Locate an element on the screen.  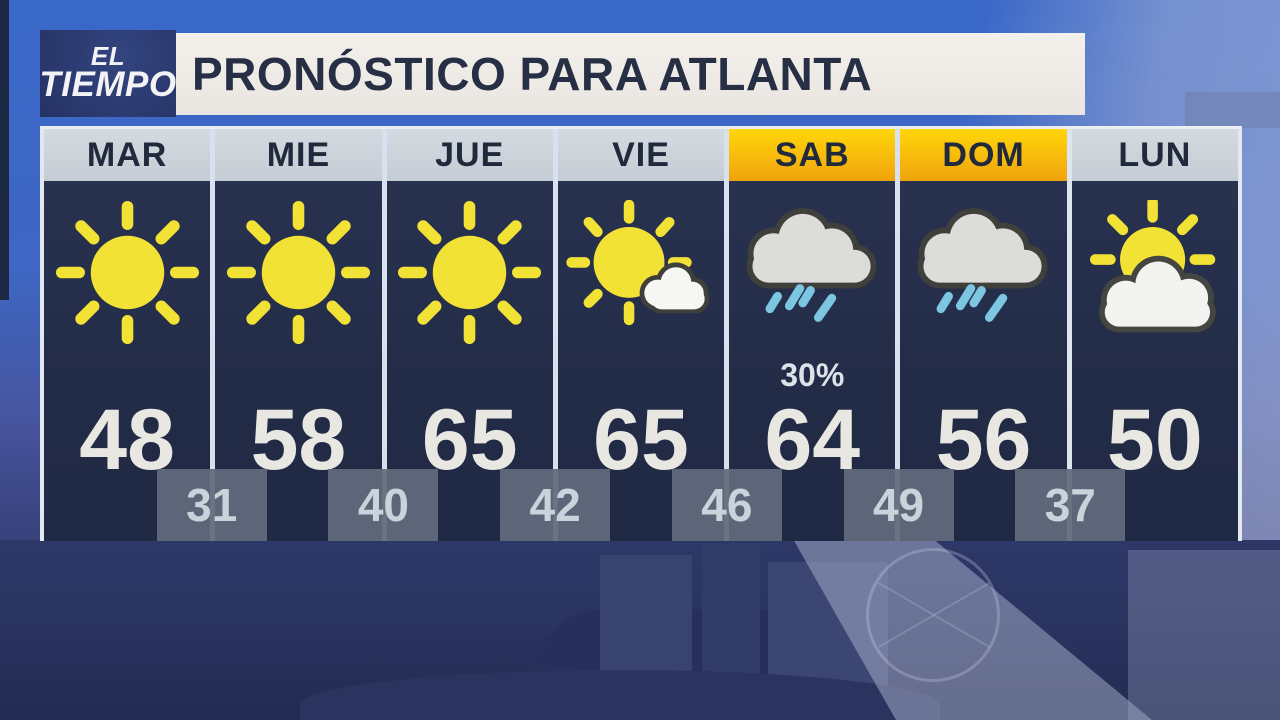
logo-line2: TIEMPO™ is located at coordinates (112, 84).